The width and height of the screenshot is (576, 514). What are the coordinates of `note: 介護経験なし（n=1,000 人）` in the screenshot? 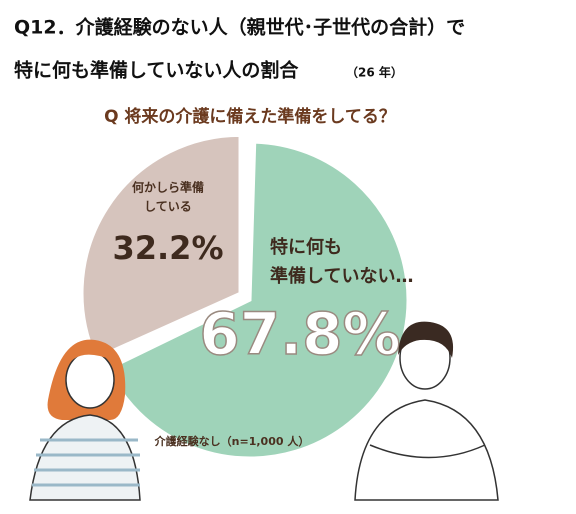 It's located at (232, 441).